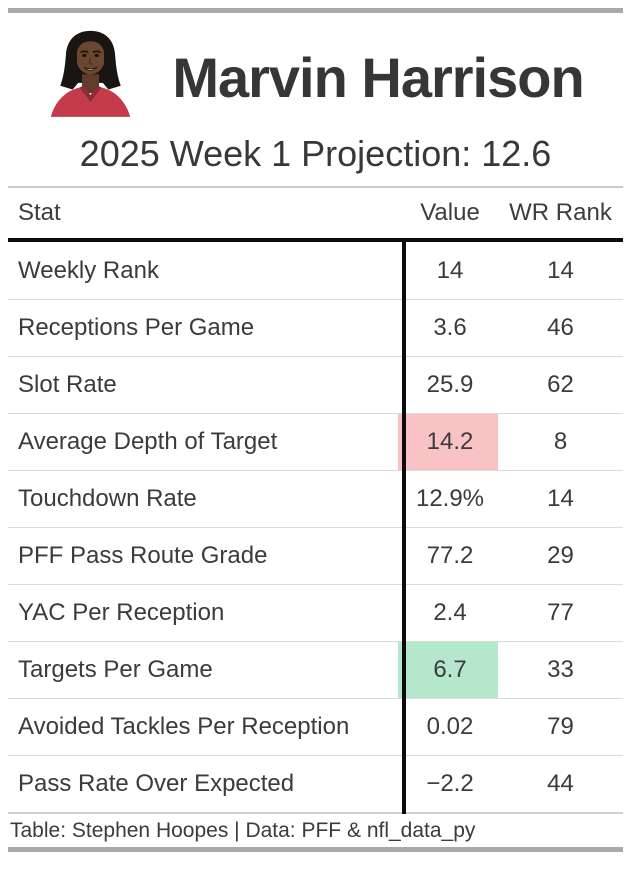 The width and height of the screenshot is (631, 873). What do you see at coordinates (404, 528) in the screenshot?
I see `column-divider-rule` at bounding box center [404, 528].